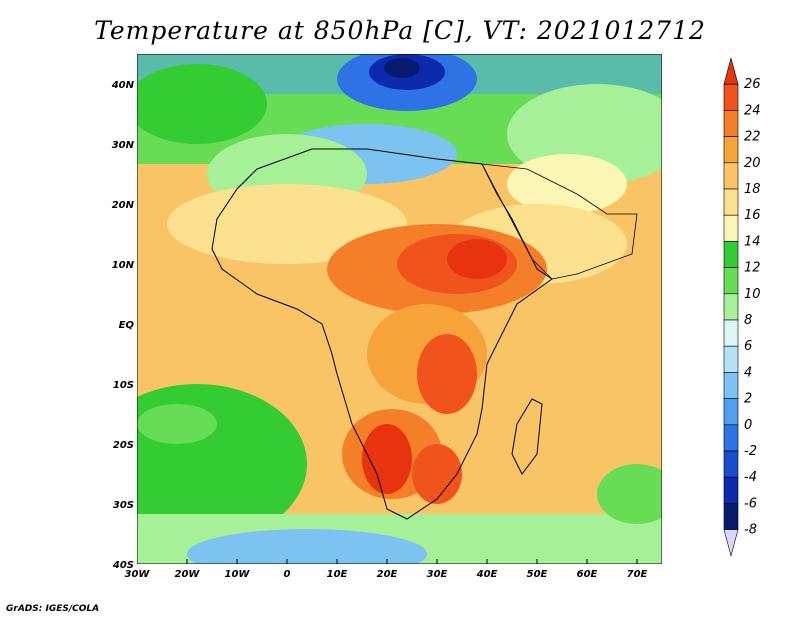  What do you see at coordinates (752, 84) in the screenshot?
I see `colorbar-label: 26` at bounding box center [752, 84].